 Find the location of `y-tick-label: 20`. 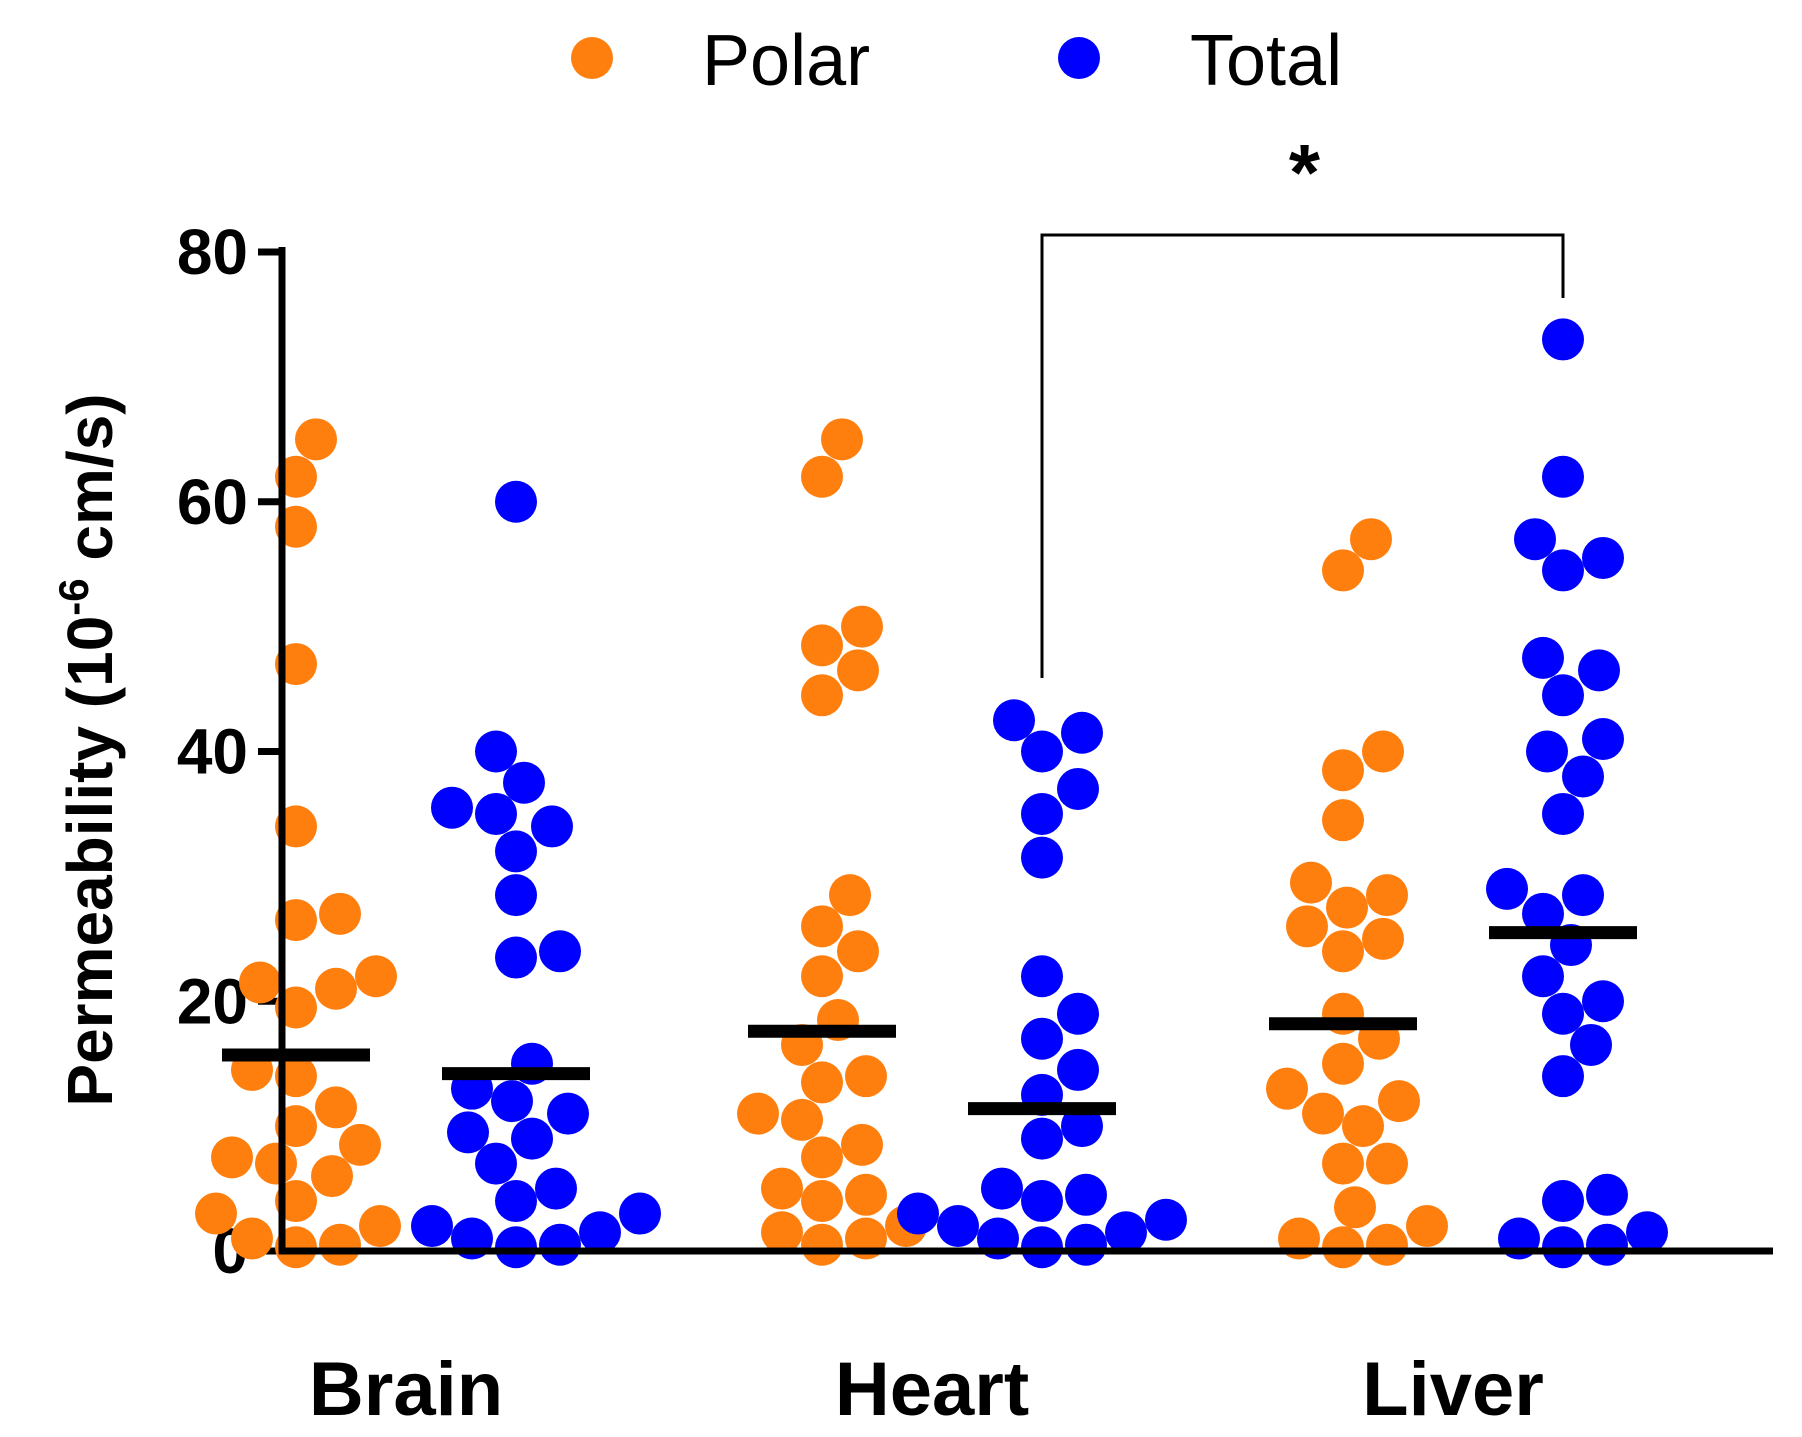

y-tick-label: 20 is located at coordinates (212, 1001).